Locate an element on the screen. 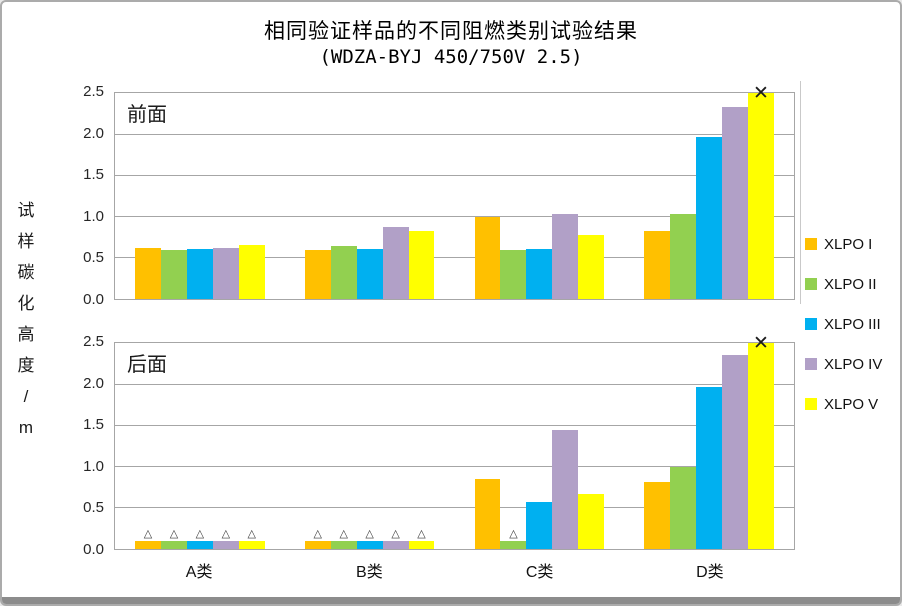 This screenshot has width=902, height=606. legend-label: XLPO IV is located at coordinates (853, 364).